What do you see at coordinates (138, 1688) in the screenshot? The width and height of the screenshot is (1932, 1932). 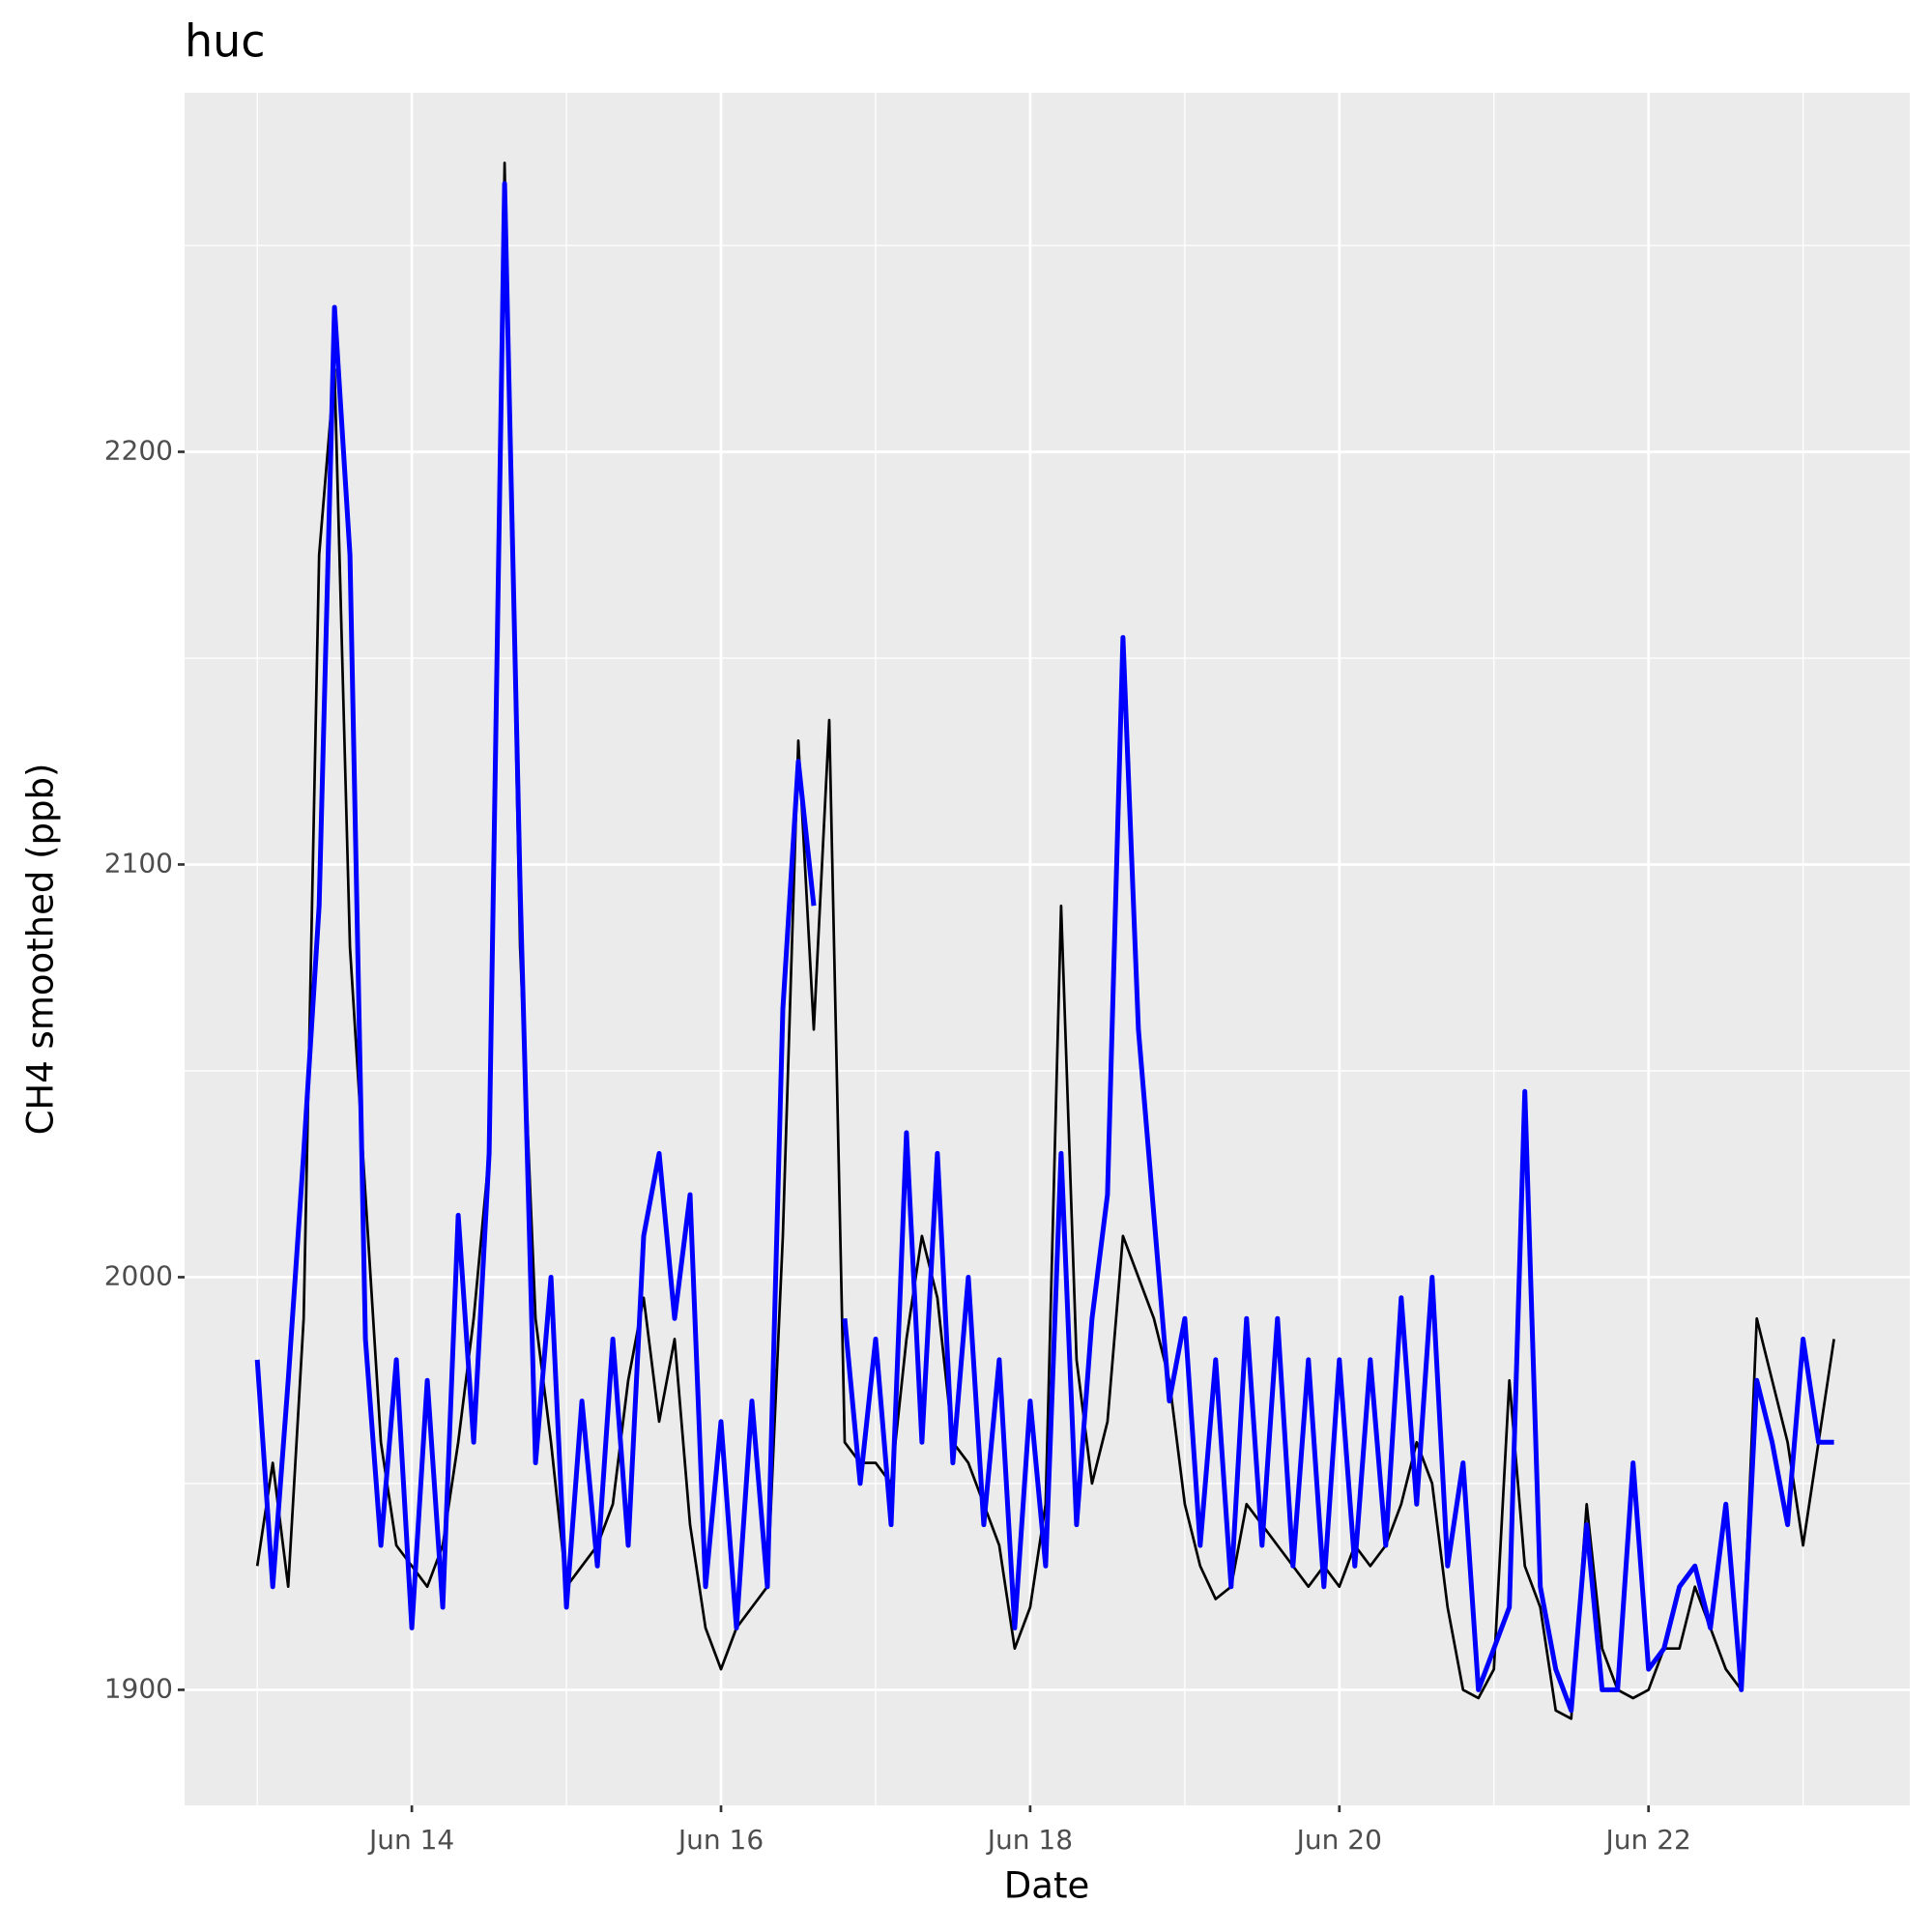 I see `y-tick-label: 1900` at bounding box center [138, 1688].